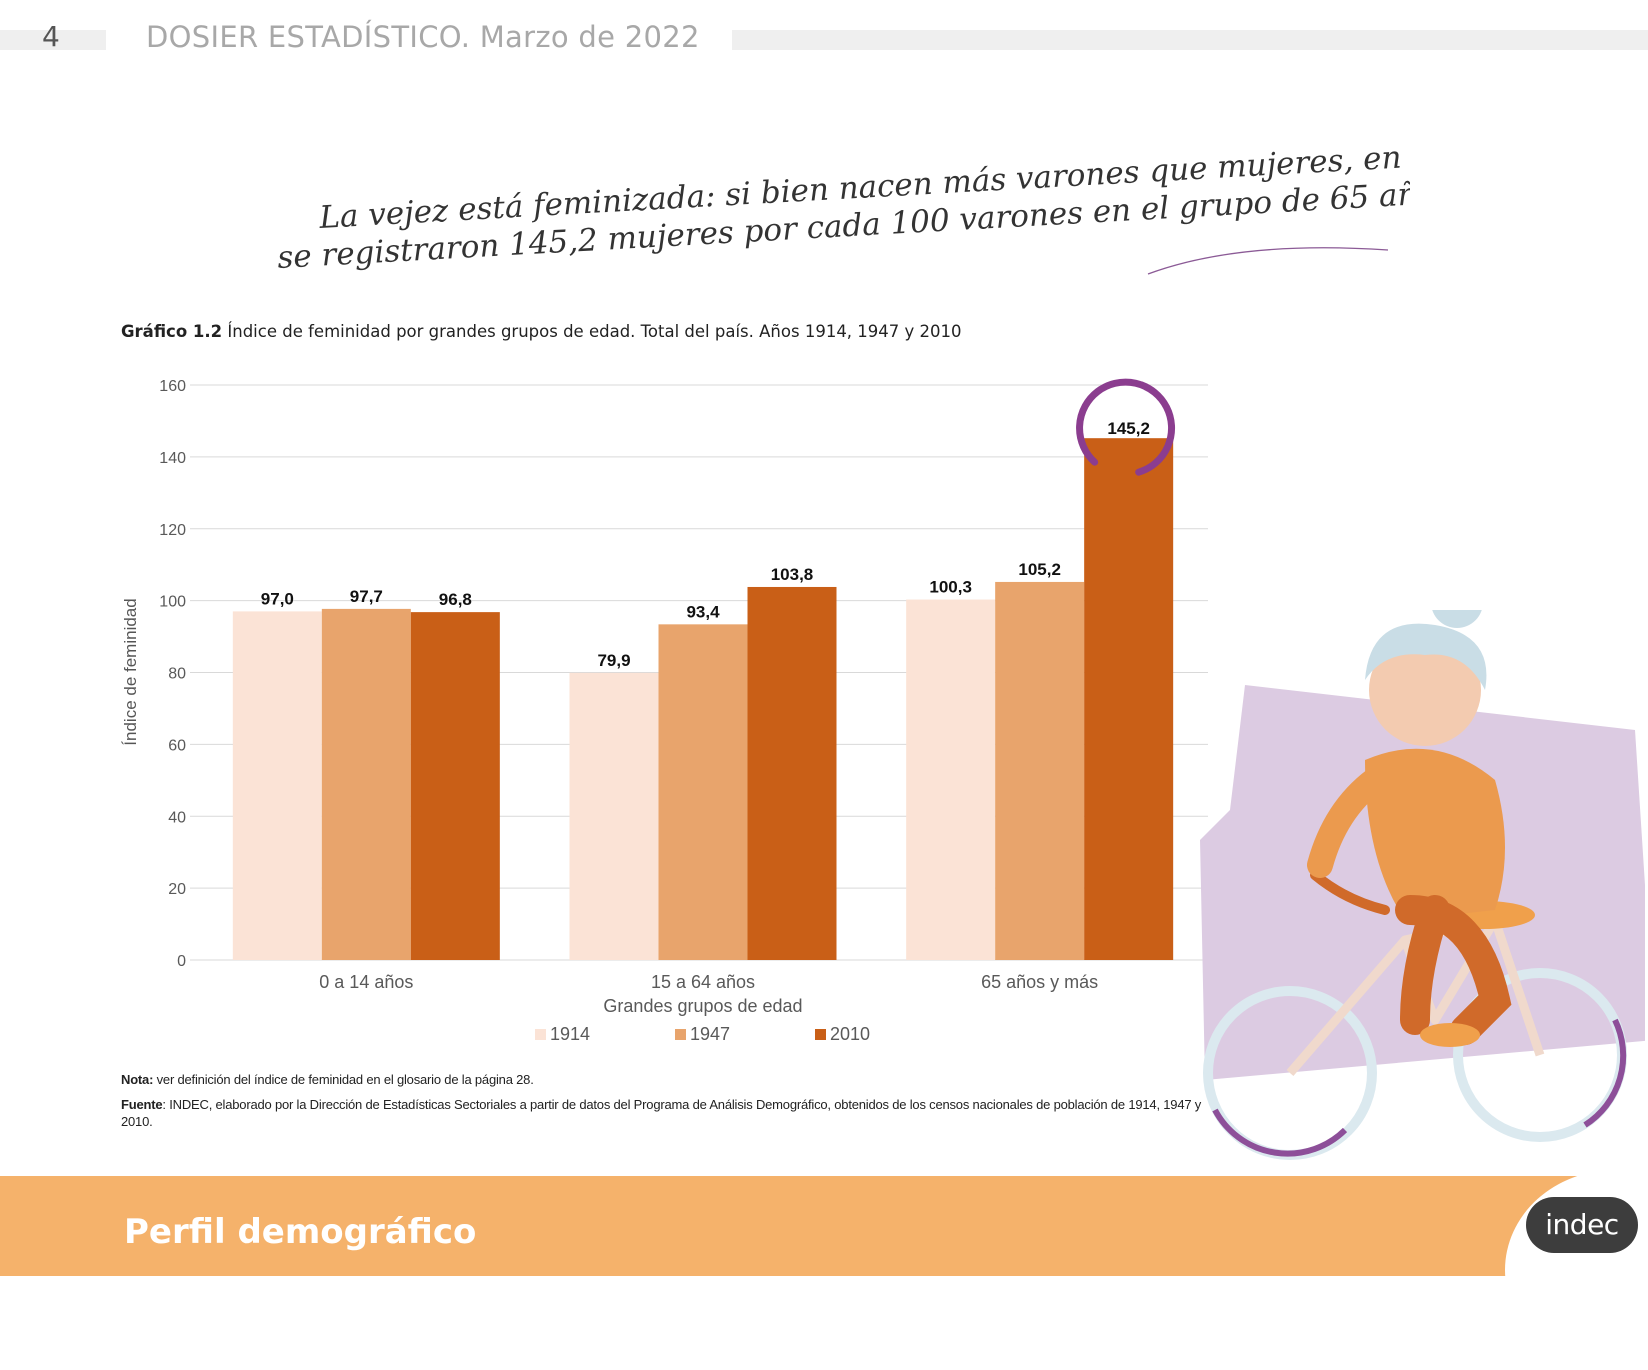 The image size is (1648, 1370). I want to click on indec-logo: indec, so click(1582, 1225).